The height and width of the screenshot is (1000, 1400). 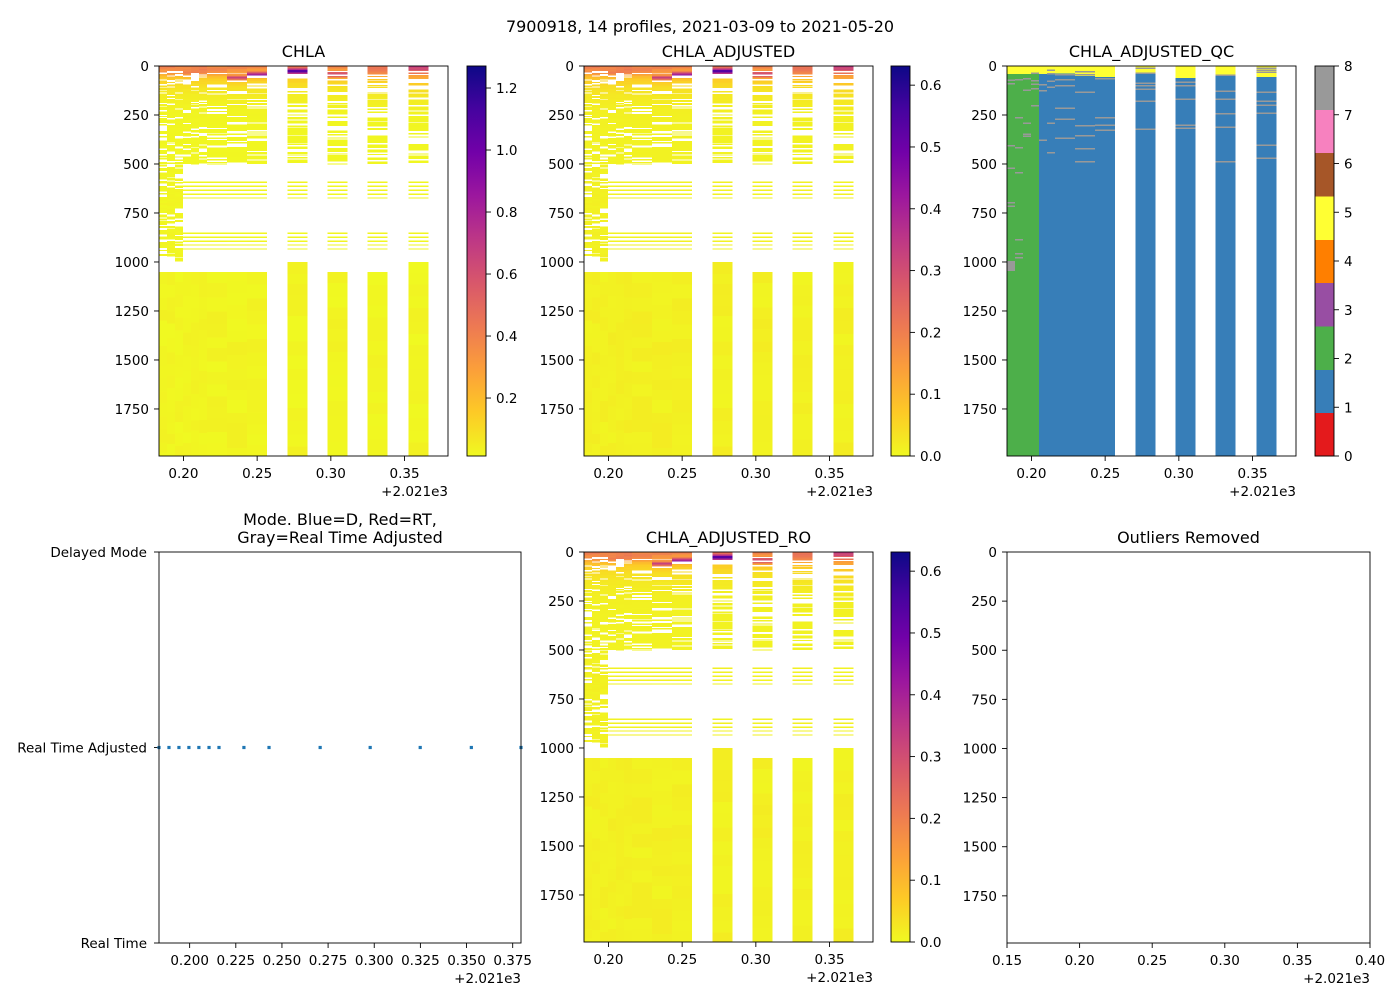 What do you see at coordinates (136, 214) in the screenshot?
I see `y-tick-label: 750` at bounding box center [136, 214].